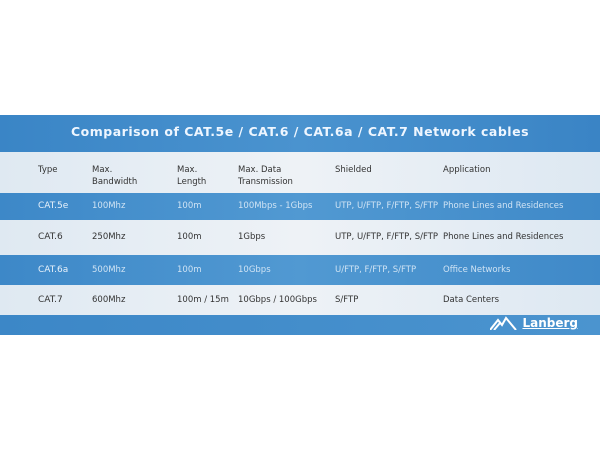  What do you see at coordinates (300, 325) in the screenshot?
I see `footer-band: Lanberg` at bounding box center [300, 325].